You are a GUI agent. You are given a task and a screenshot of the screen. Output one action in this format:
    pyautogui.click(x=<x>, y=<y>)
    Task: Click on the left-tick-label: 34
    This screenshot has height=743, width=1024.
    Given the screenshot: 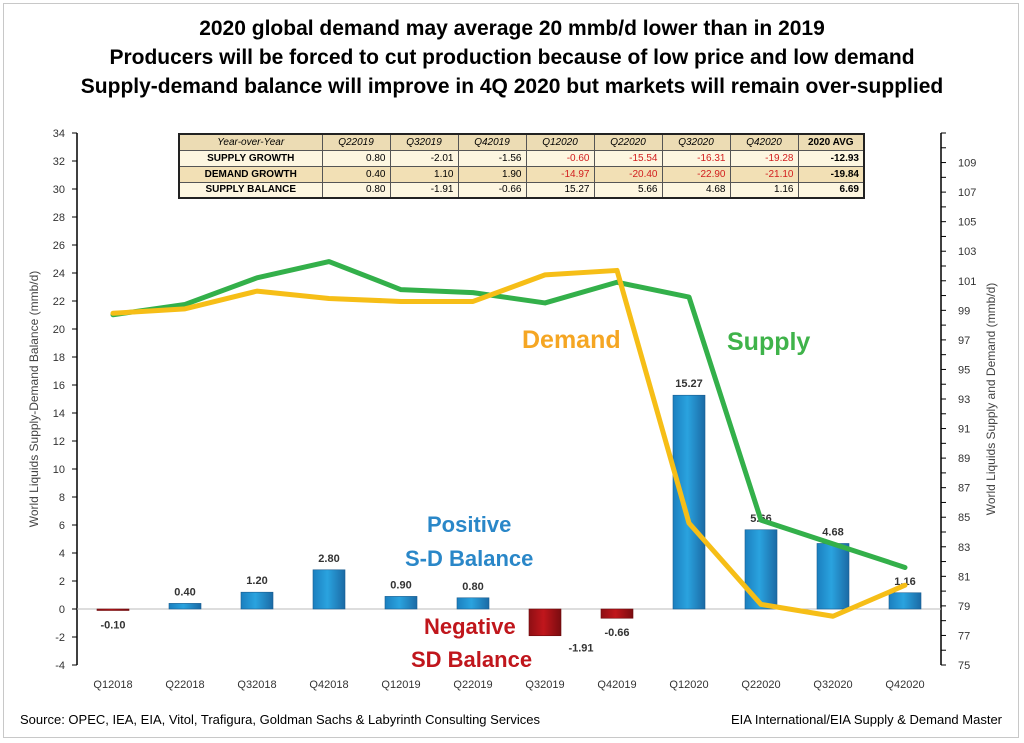 What is the action you would take?
    pyautogui.click(x=59, y=134)
    